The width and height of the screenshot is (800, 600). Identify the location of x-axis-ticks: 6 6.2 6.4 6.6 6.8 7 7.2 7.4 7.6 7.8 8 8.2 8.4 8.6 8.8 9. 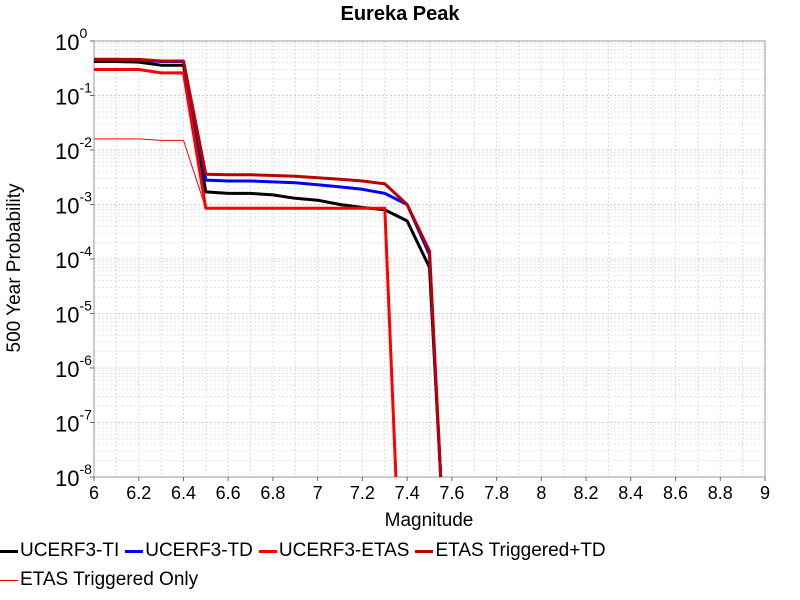
(429, 490).